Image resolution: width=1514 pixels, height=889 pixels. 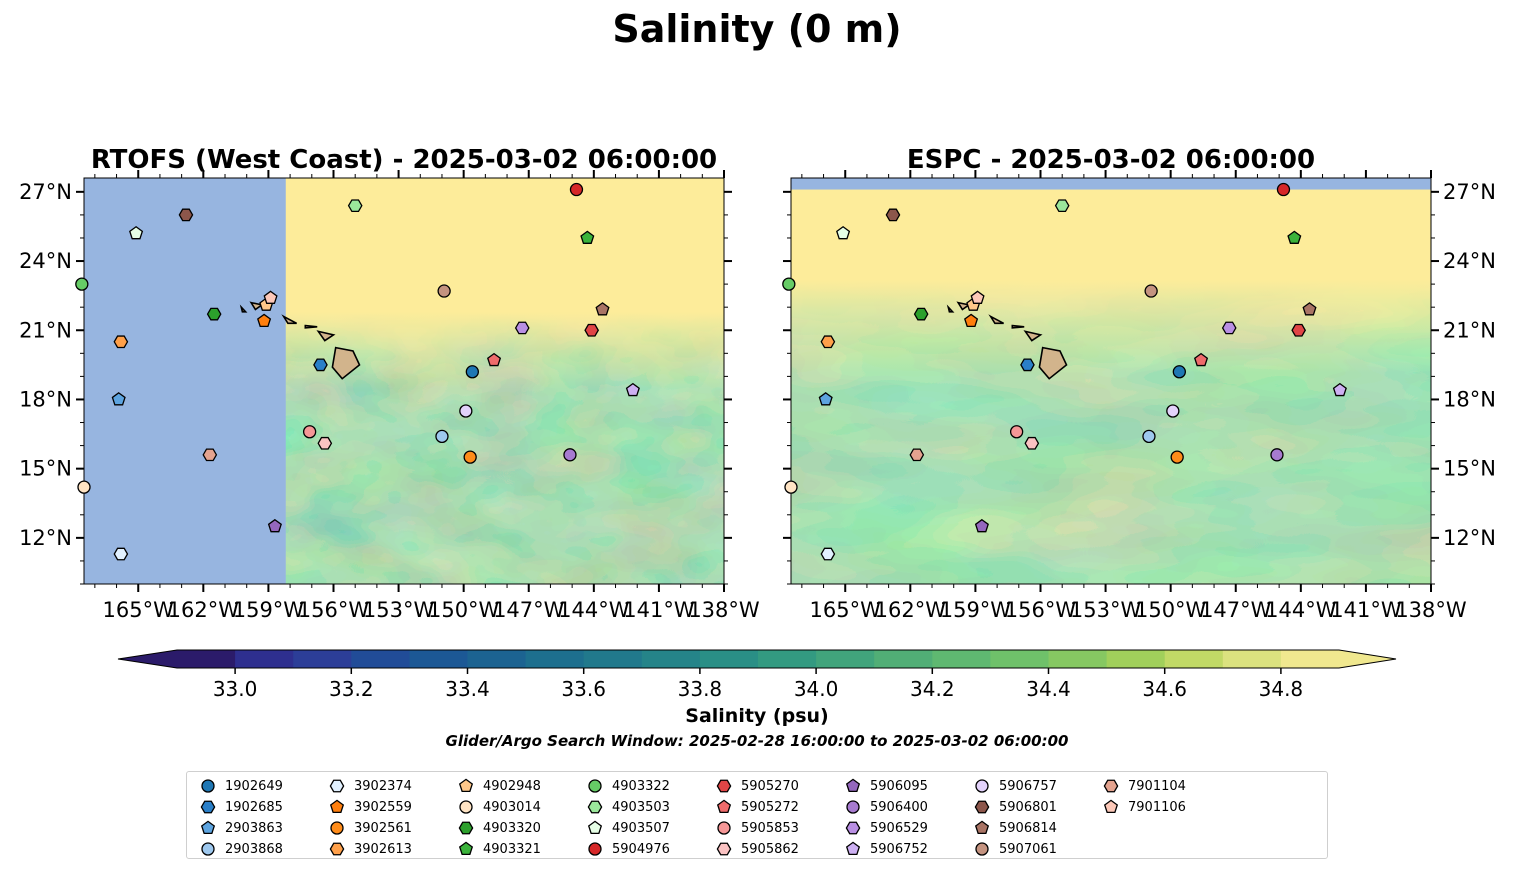 What do you see at coordinates (700, 689) in the screenshot?
I see `colorbar-tick-label: 33.8` at bounding box center [700, 689].